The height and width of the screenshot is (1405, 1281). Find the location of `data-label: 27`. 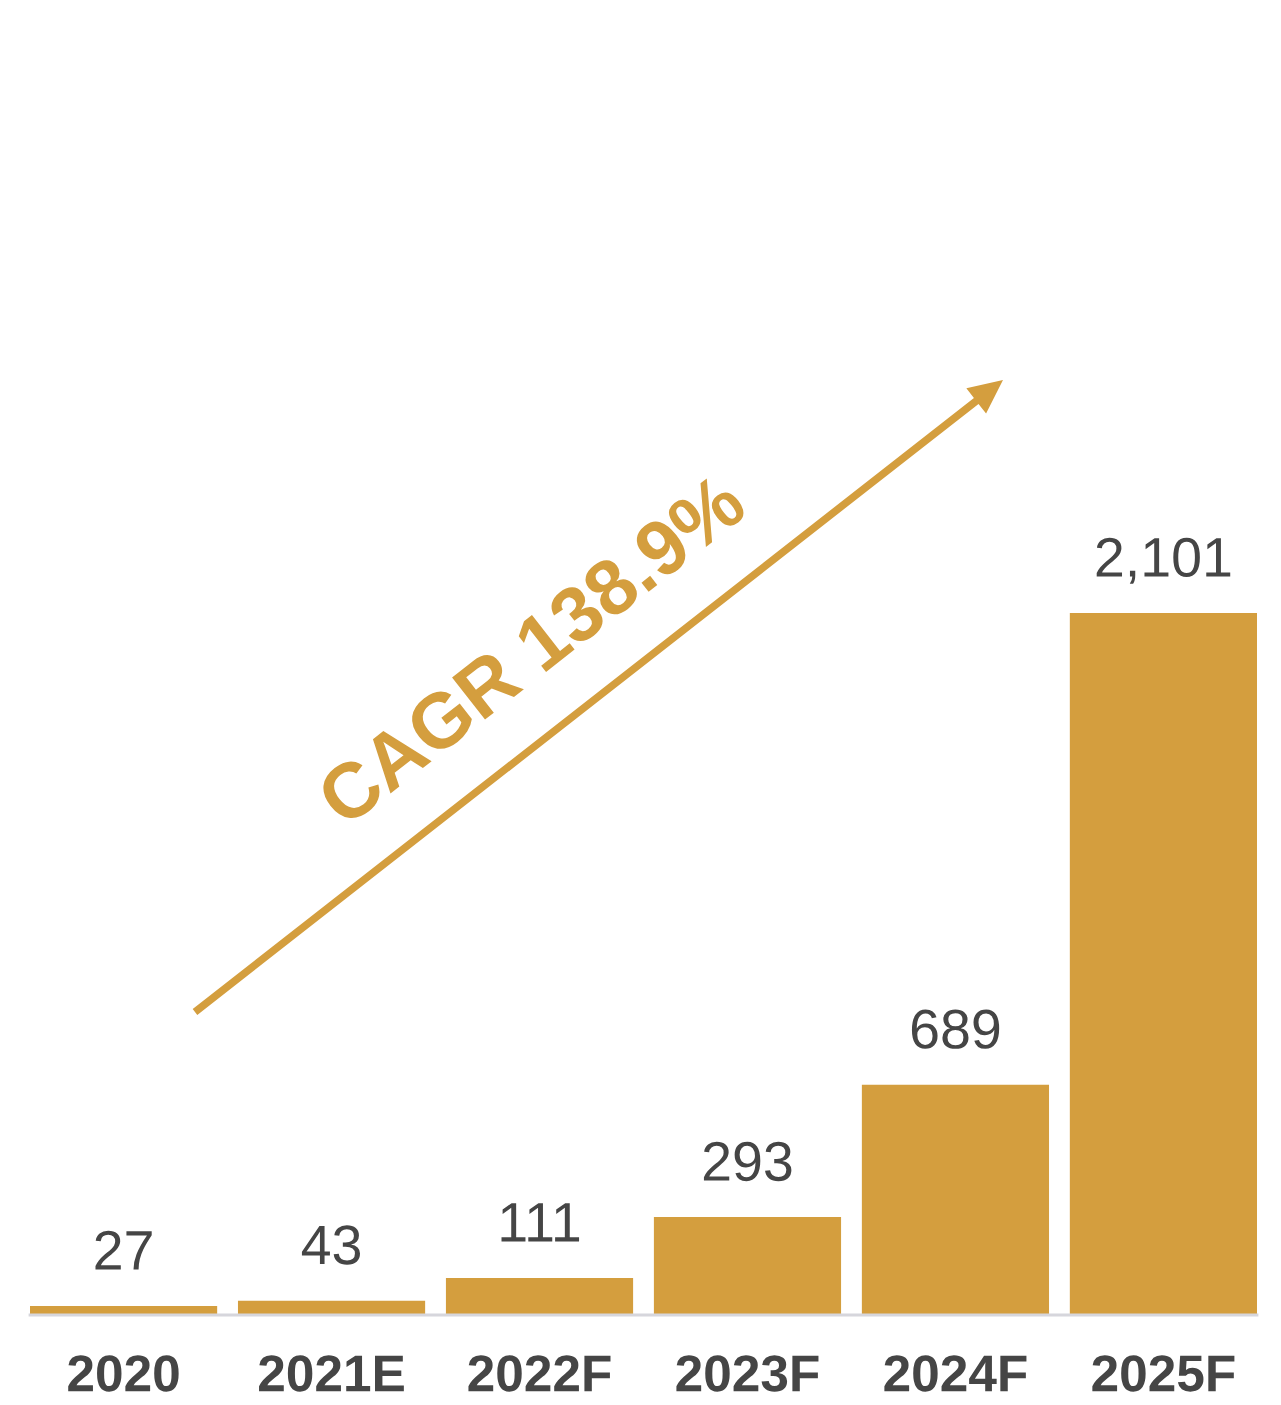

data-label: 27 is located at coordinates (123, 1250).